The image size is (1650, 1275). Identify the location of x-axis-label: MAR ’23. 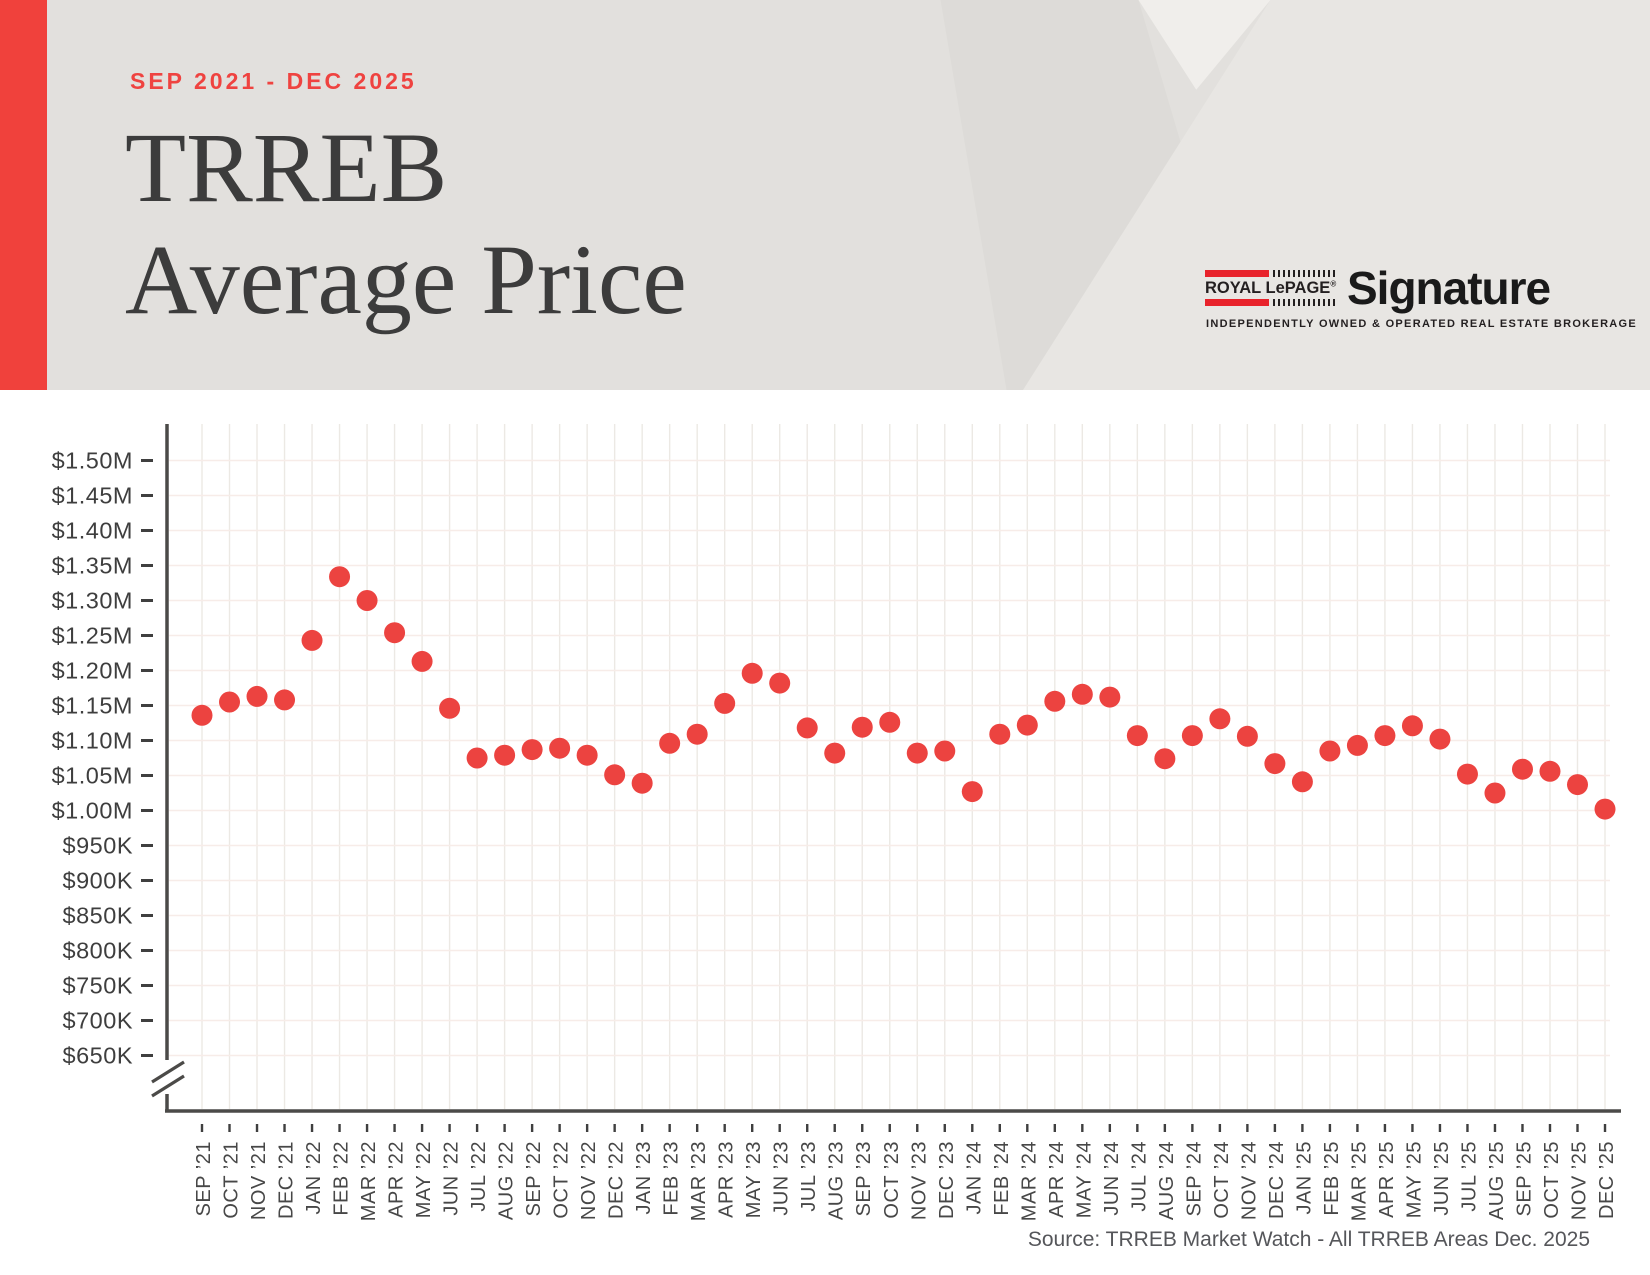
(699, 1181).